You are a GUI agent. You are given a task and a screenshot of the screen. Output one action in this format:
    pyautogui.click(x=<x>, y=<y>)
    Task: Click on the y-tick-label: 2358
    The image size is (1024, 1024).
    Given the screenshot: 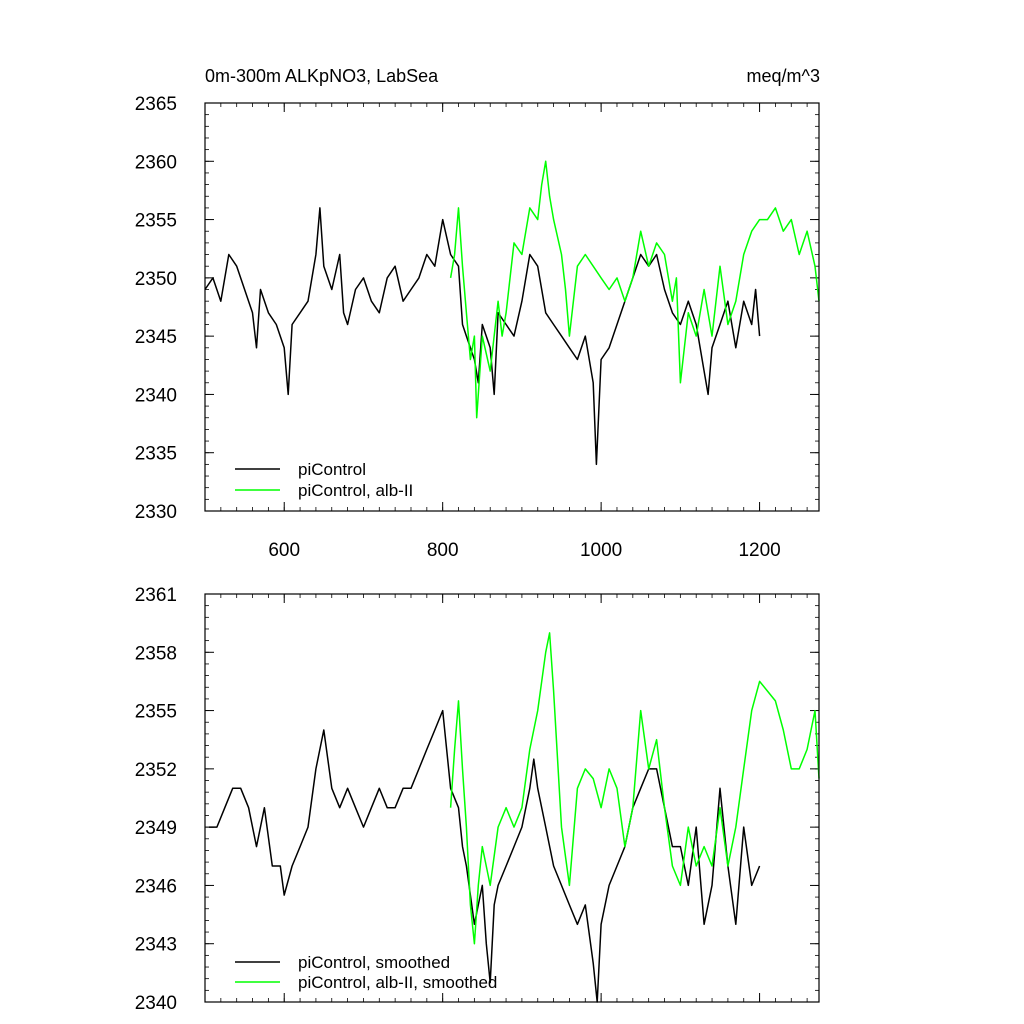 What is the action you would take?
    pyautogui.click(x=156, y=653)
    